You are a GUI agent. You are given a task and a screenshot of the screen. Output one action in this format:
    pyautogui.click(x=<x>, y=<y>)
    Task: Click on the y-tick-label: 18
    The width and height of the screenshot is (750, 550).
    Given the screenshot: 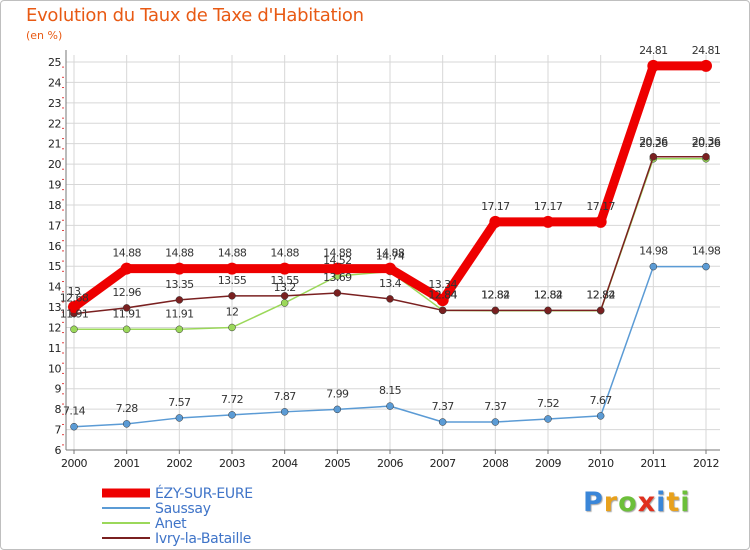 What is the action you would take?
    pyautogui.click(x=54, y=205)
    